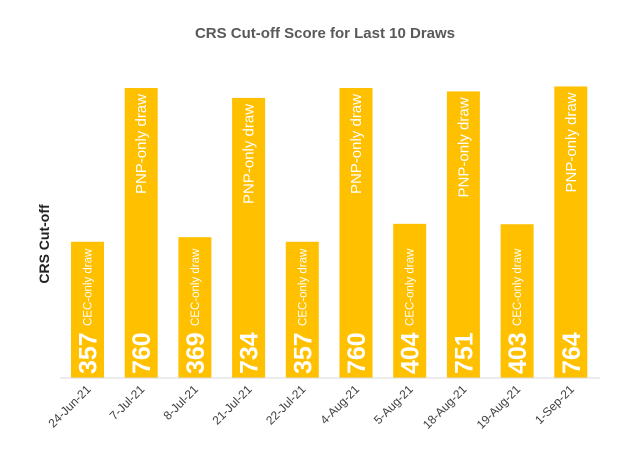 The image size is (642, 467). What do you see at coordinates (445, 407) in the screenshot?
I see `x-tick-label: 18-Aug-21` at bounding box center [445, 407].